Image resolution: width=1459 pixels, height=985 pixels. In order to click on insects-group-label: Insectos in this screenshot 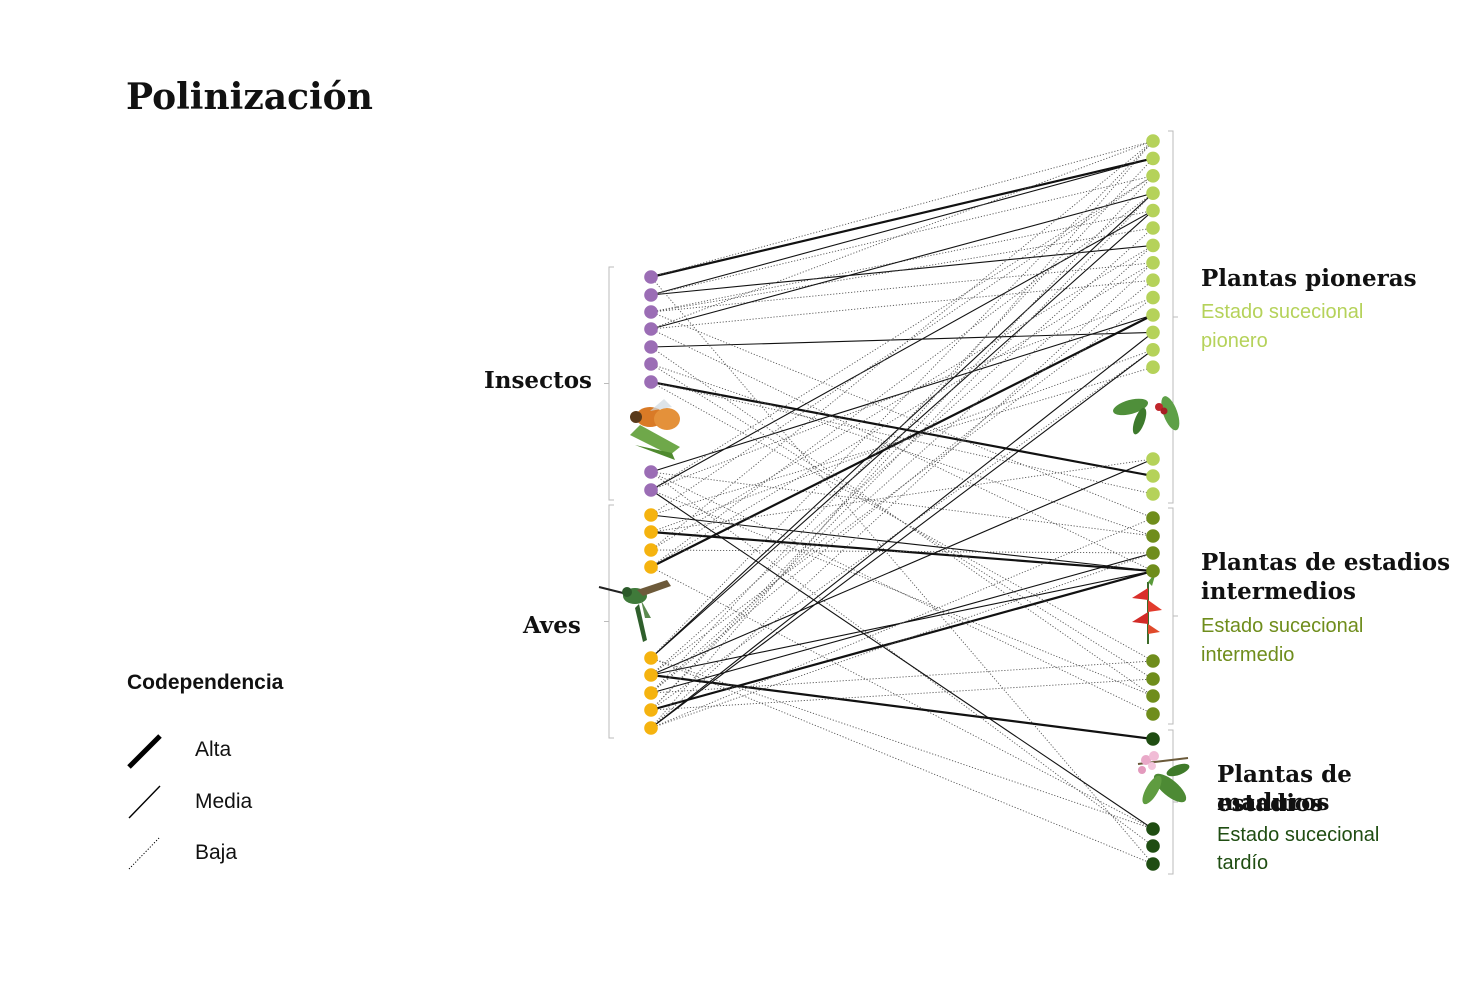, I will do `click(538, 380)`.